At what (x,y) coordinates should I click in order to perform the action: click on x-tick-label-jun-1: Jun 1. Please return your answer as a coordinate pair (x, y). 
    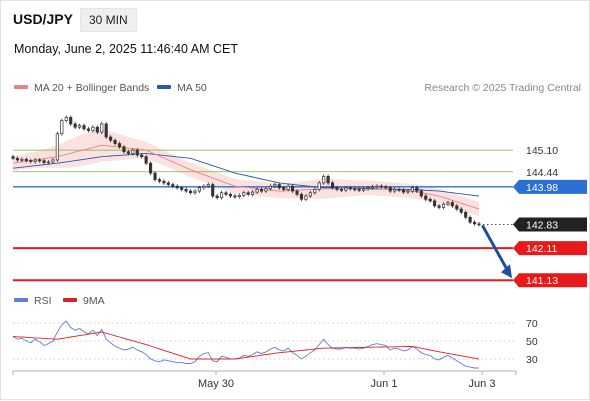
    Looking at the image, I should click on (384, 384).